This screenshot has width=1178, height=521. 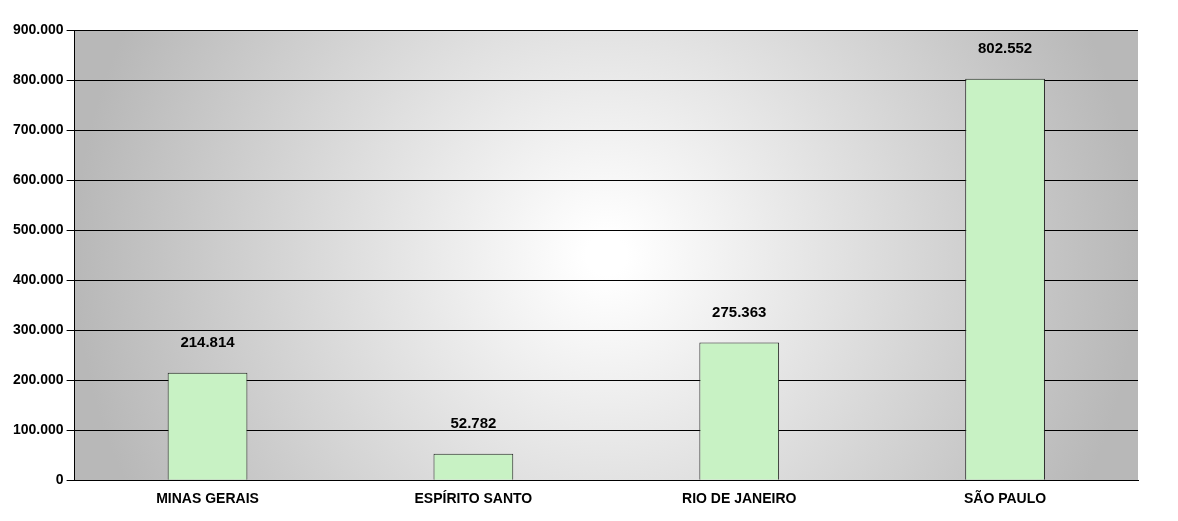 What do you see at coordinates (208, 342) in the screenshot?
I see `data-label: 214.814` at bounding box center [208, 342].